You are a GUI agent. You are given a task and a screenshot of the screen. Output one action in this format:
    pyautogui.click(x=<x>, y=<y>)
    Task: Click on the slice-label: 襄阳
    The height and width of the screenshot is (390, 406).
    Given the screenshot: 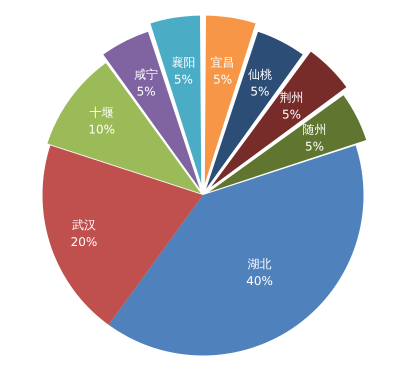 What is the action you would take?
    pyautogui.click(x=183, y=62)
    